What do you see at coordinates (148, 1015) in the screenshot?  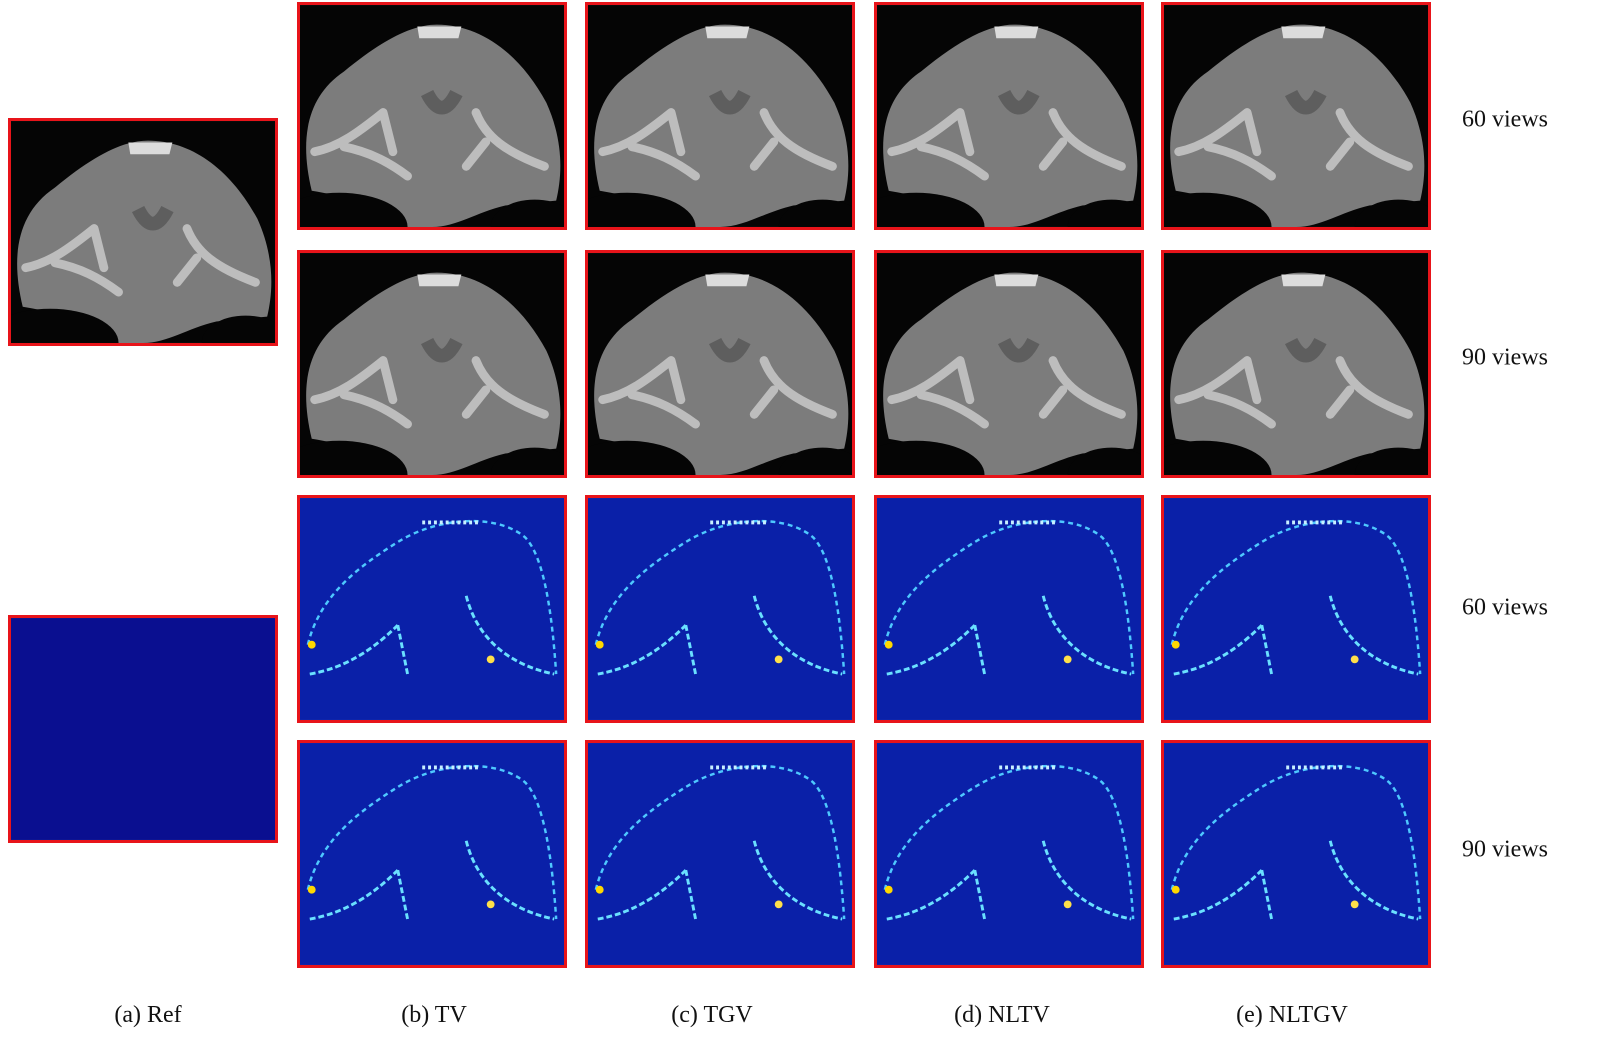 I see `column-label: (a) Ref` at bounding box center [148, 1015].